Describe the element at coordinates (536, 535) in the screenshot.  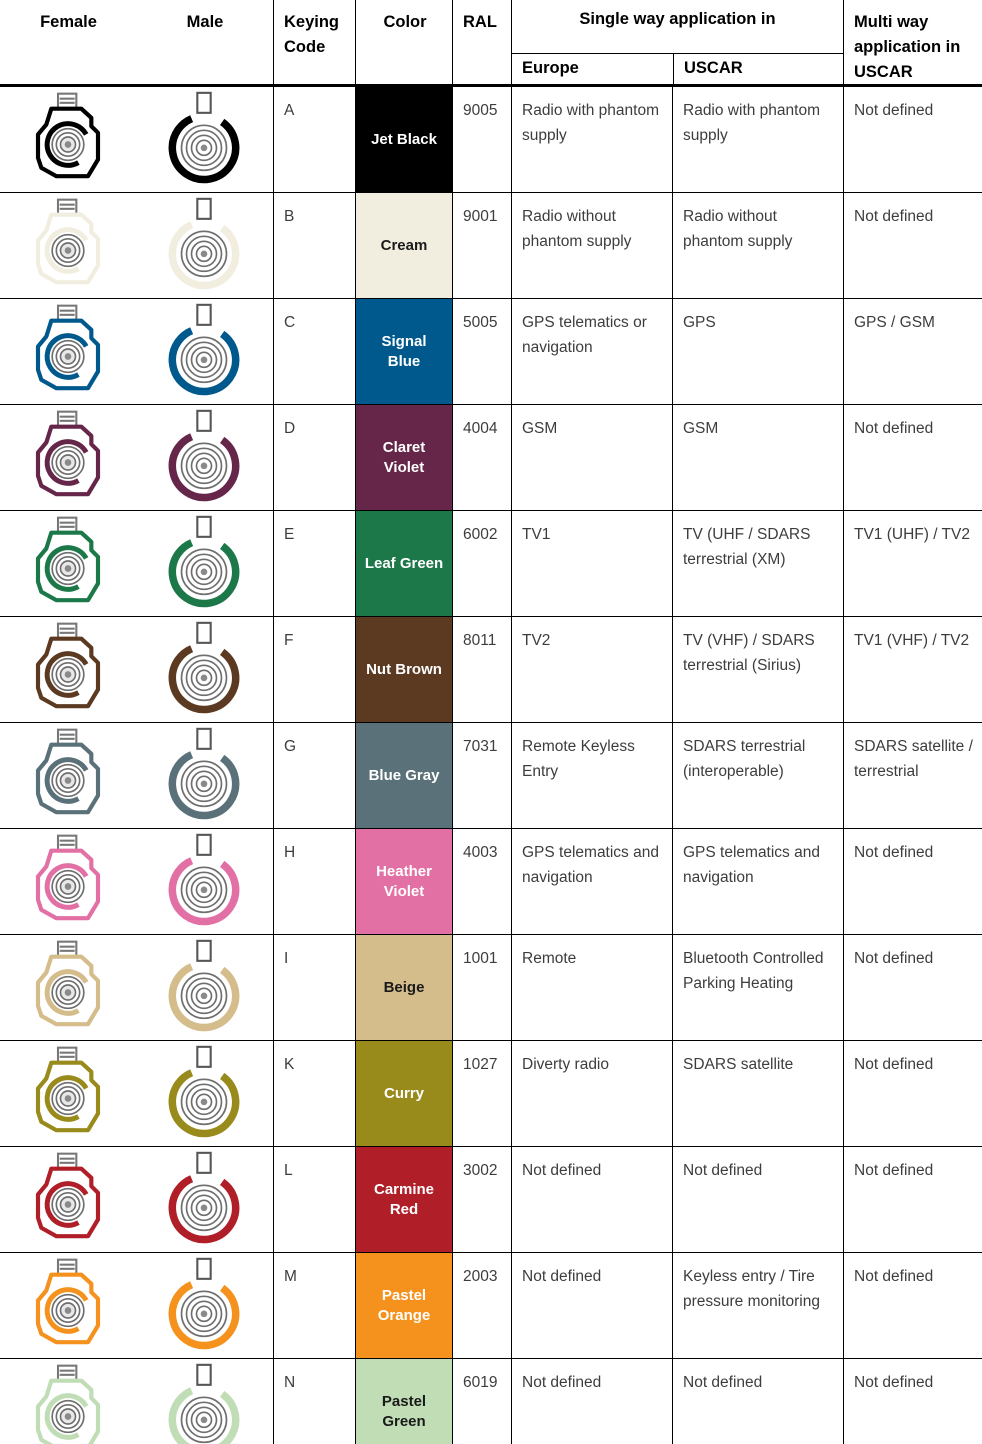
I see `europe-application: TV1` at that location.